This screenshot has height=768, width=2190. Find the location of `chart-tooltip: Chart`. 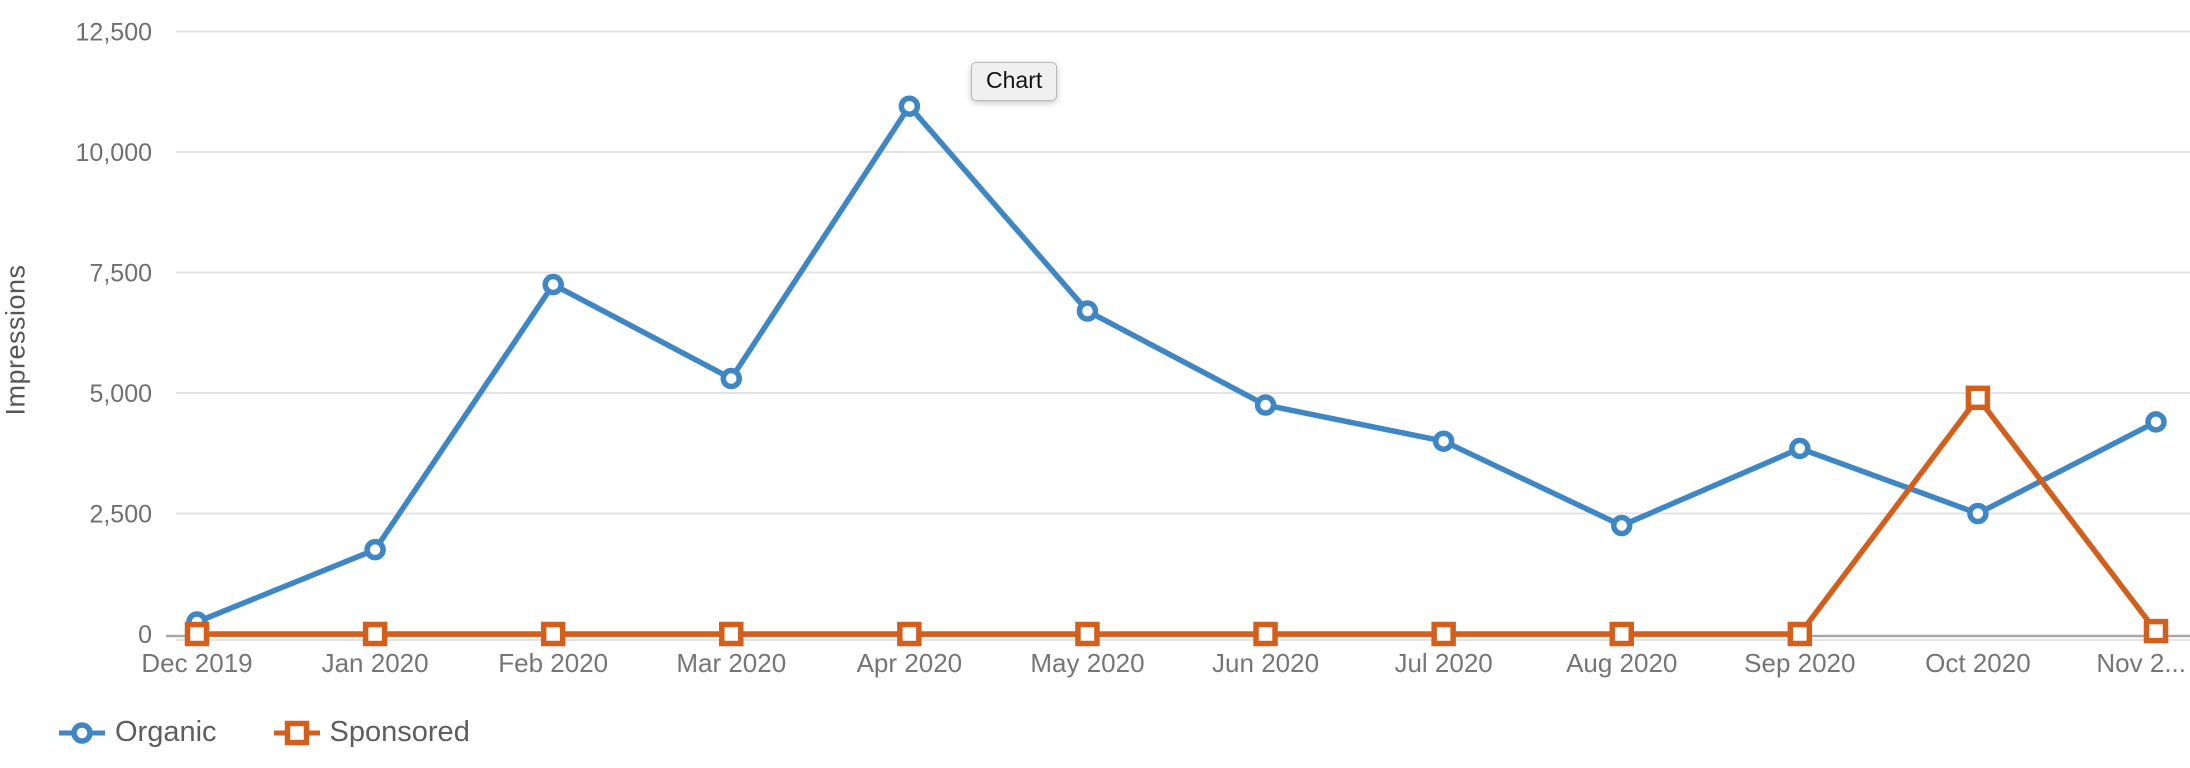

chart-tooltip: Chart is located at coordinates (1014, 81).